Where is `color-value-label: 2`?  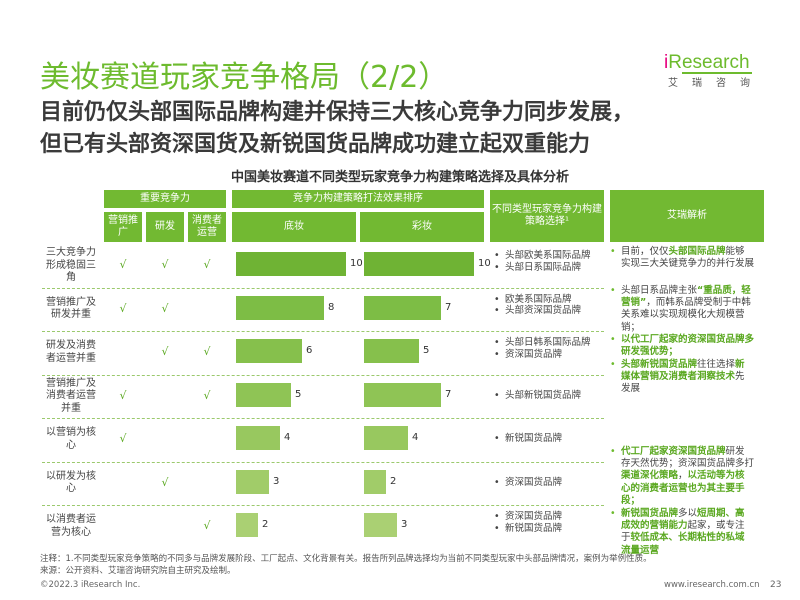 color-value-label: 2 is located at coordinates (393, 481).